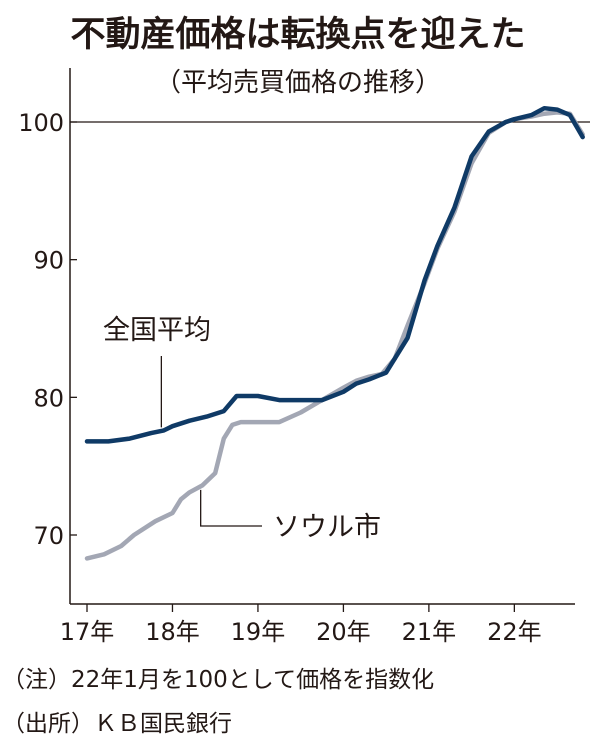  Describe the element at coordinates (157, 330) in the screenshot. I see `series-label-national: 全国平均` at that location.